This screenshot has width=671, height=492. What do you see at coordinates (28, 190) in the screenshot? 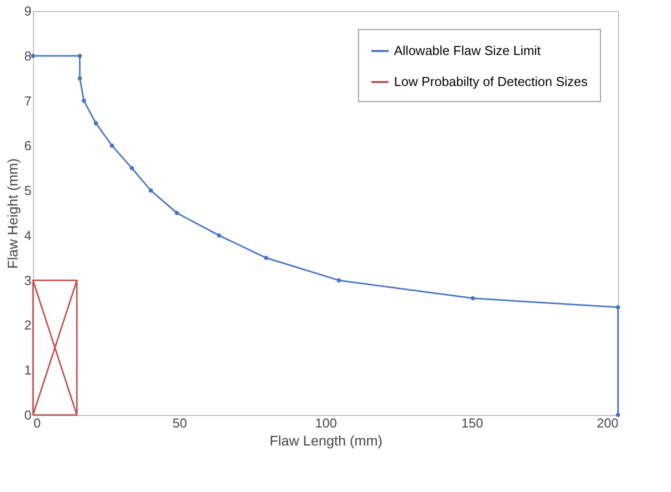
I see `y-tick-label: 5` at bounding box center [28, 190].